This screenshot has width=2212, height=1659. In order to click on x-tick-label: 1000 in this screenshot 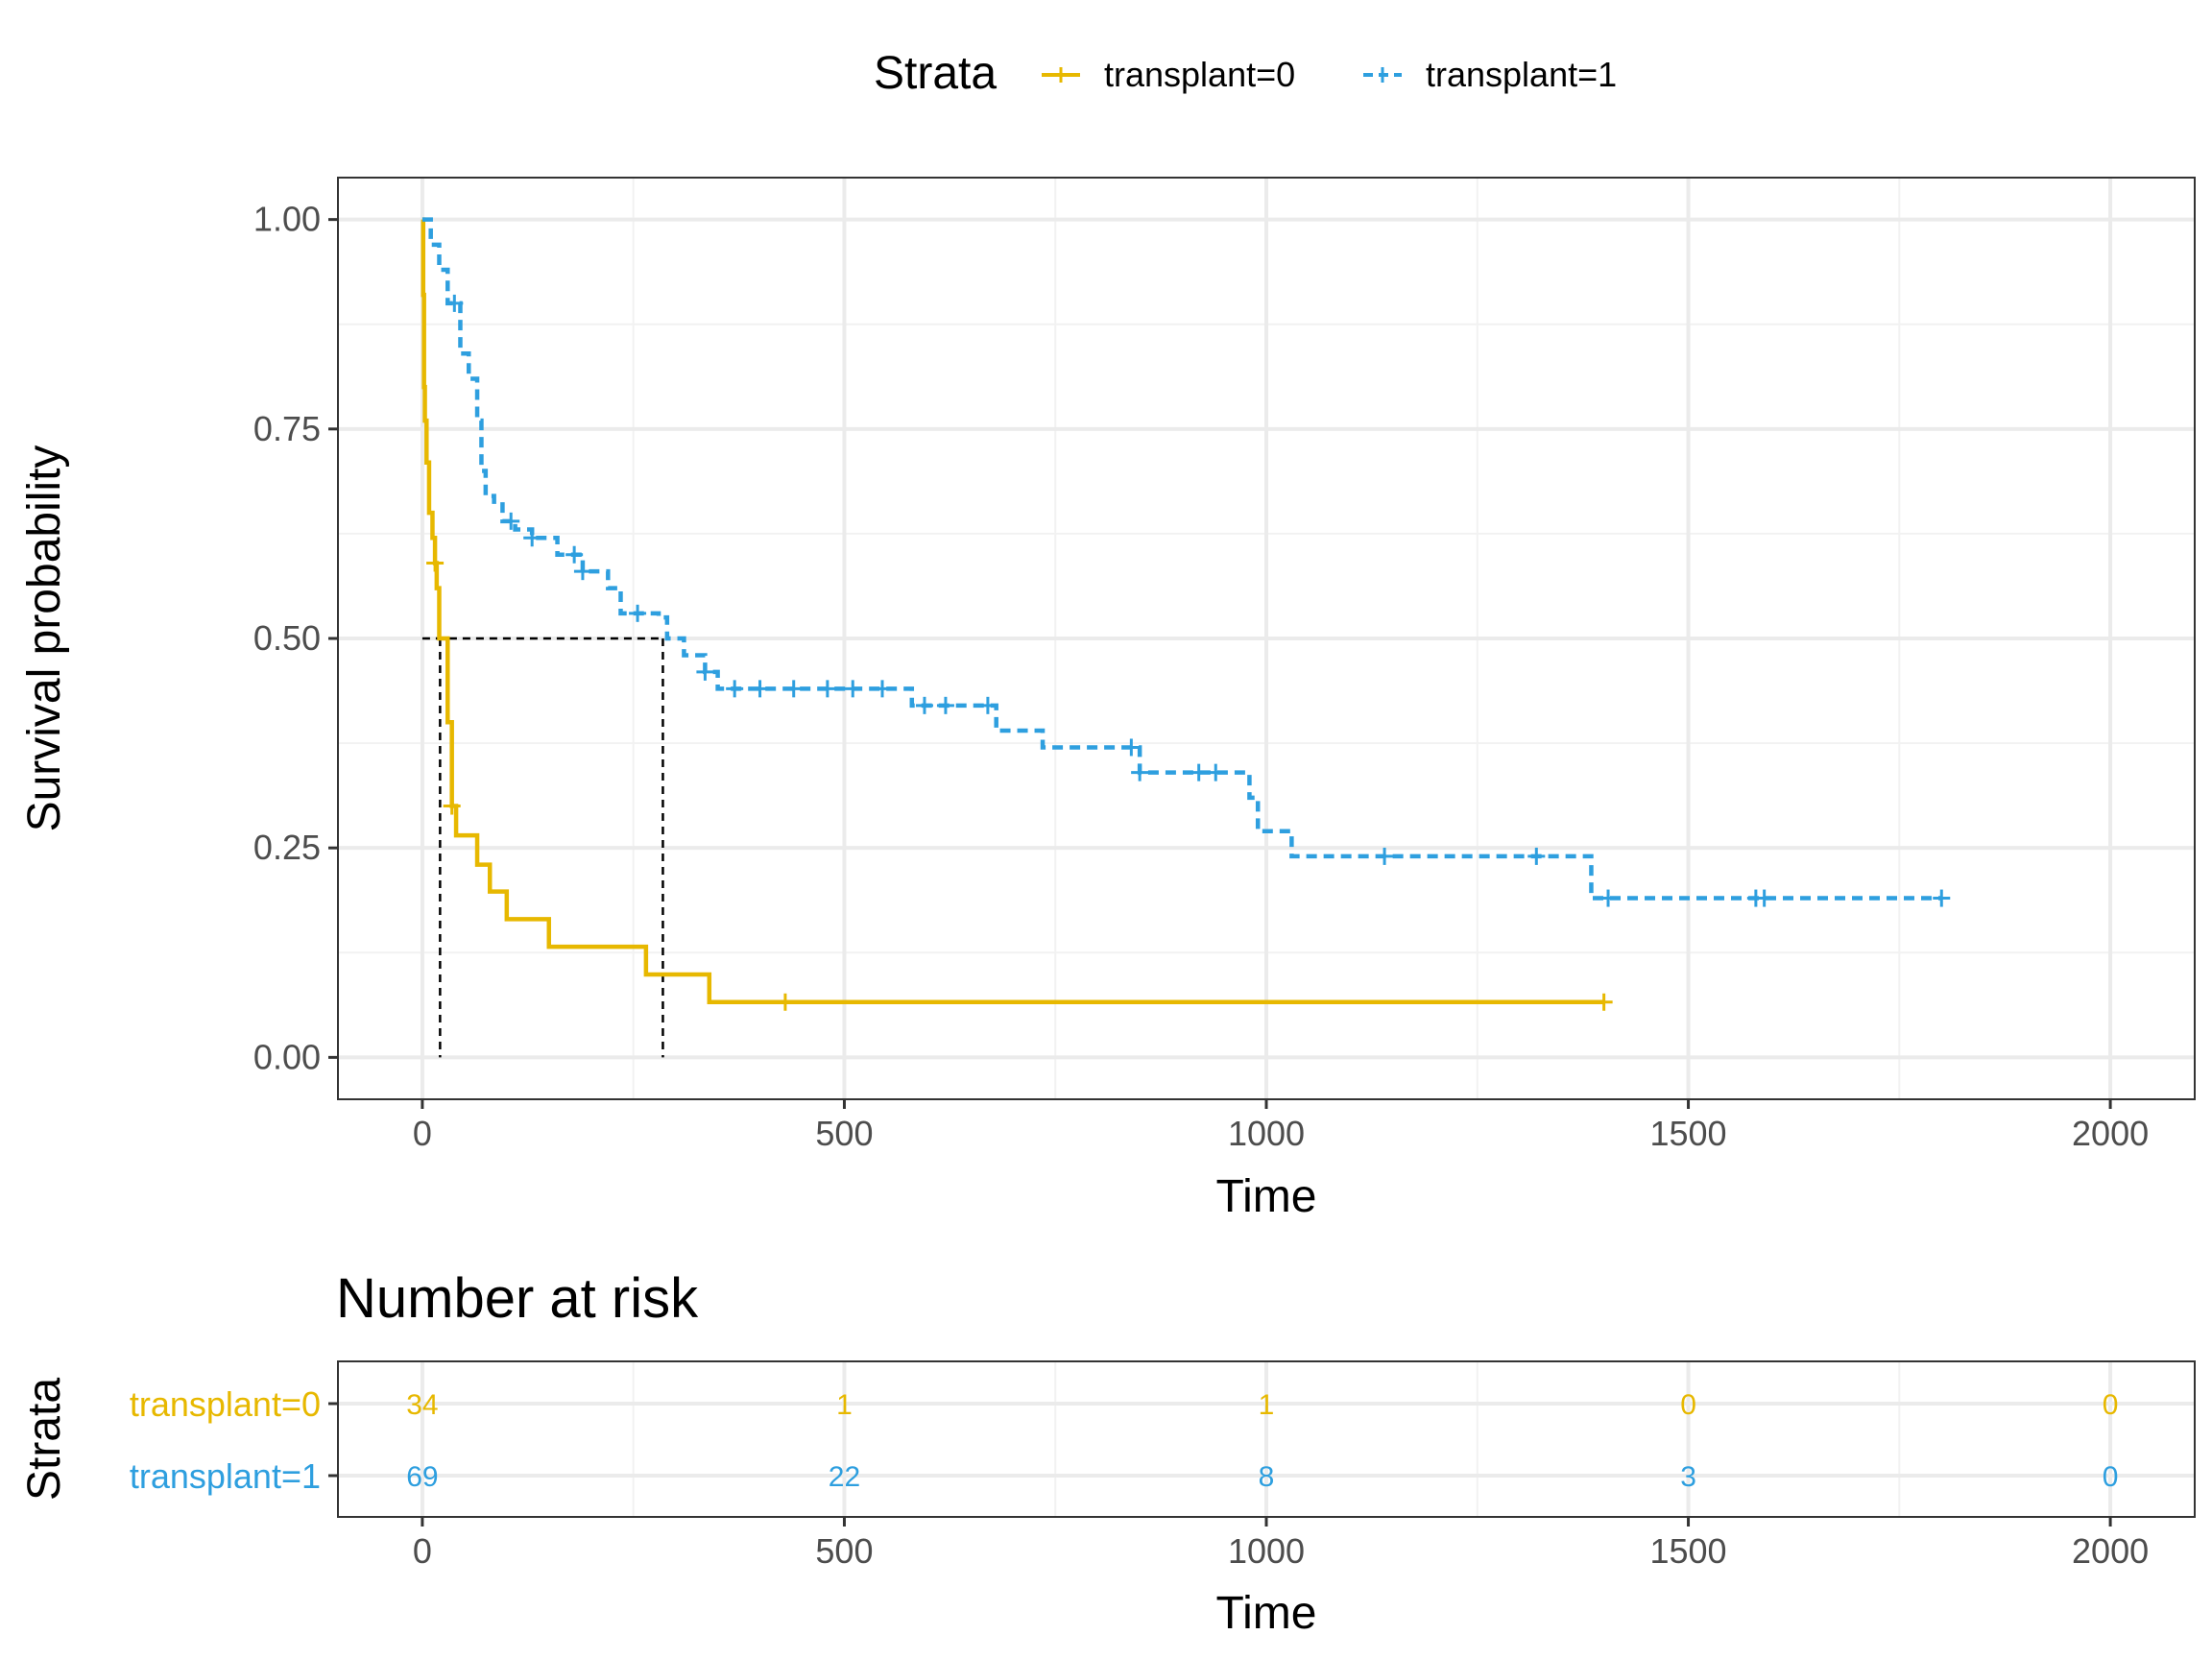, I will do `click(1266, 1133)`.